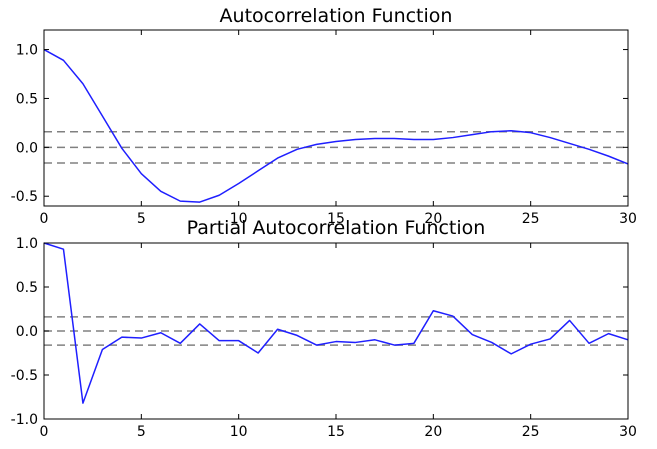 The width and height of the screenshot is (657, 449). Describe the element at coordinates (24, 420) in the screenshot. I see `pacf-y-tick-label: -1.0` at that location.